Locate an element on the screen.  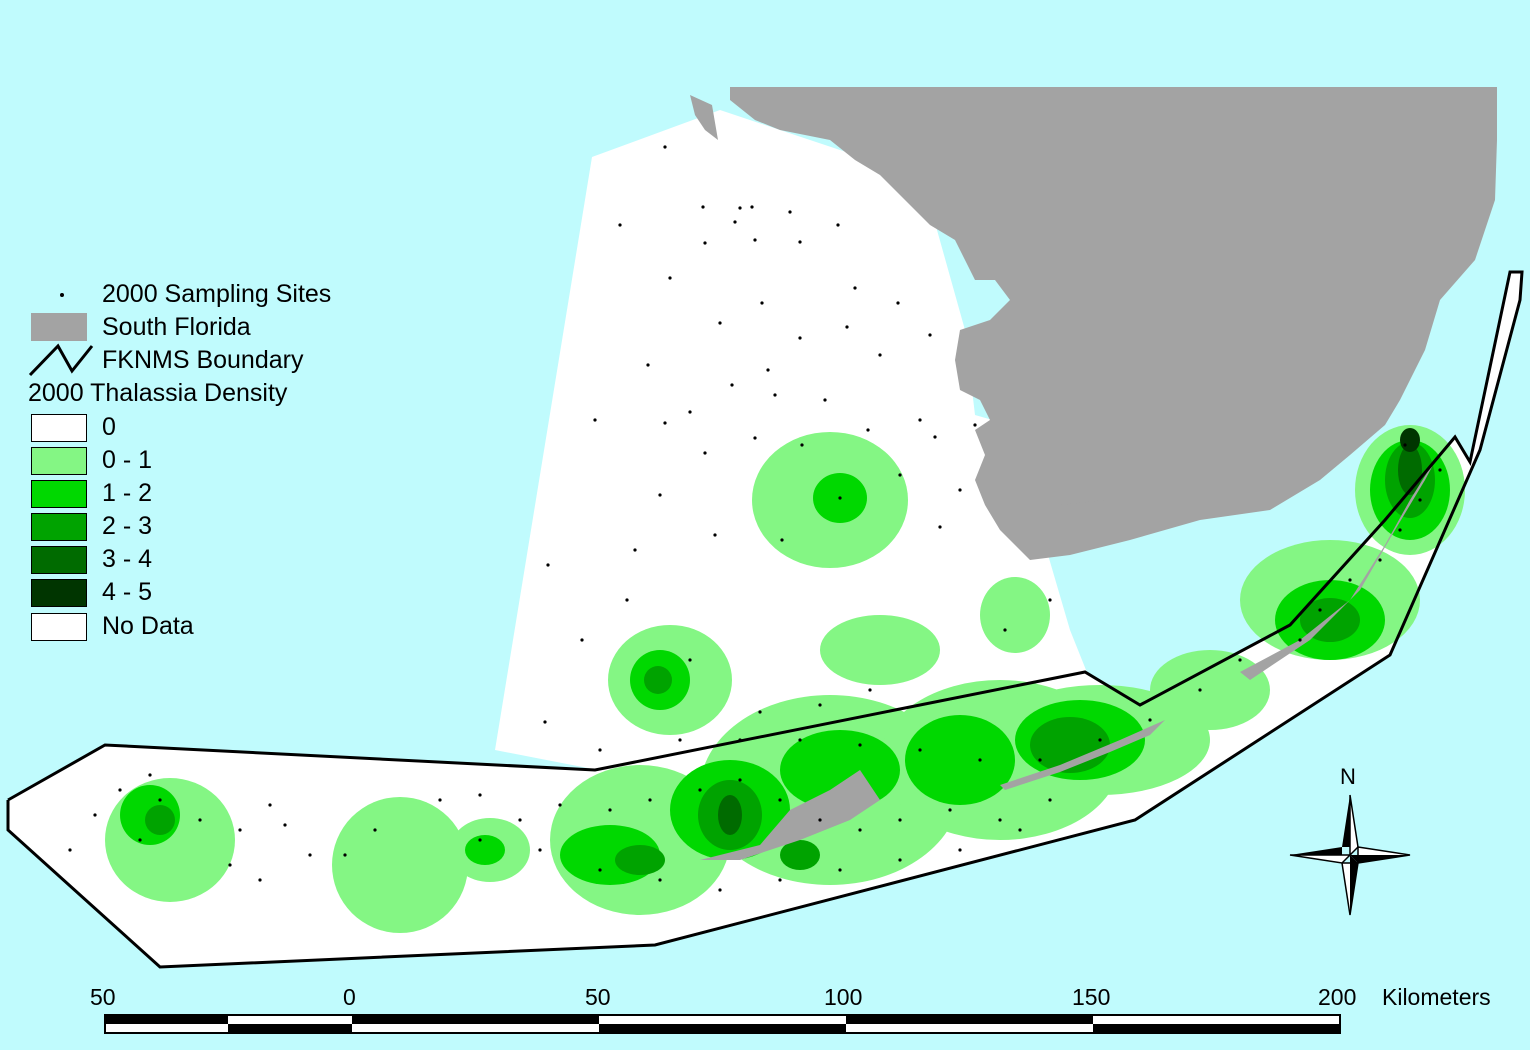
legend-label-density-2-3: 2 - 3 is located at coordinates (127, 526).